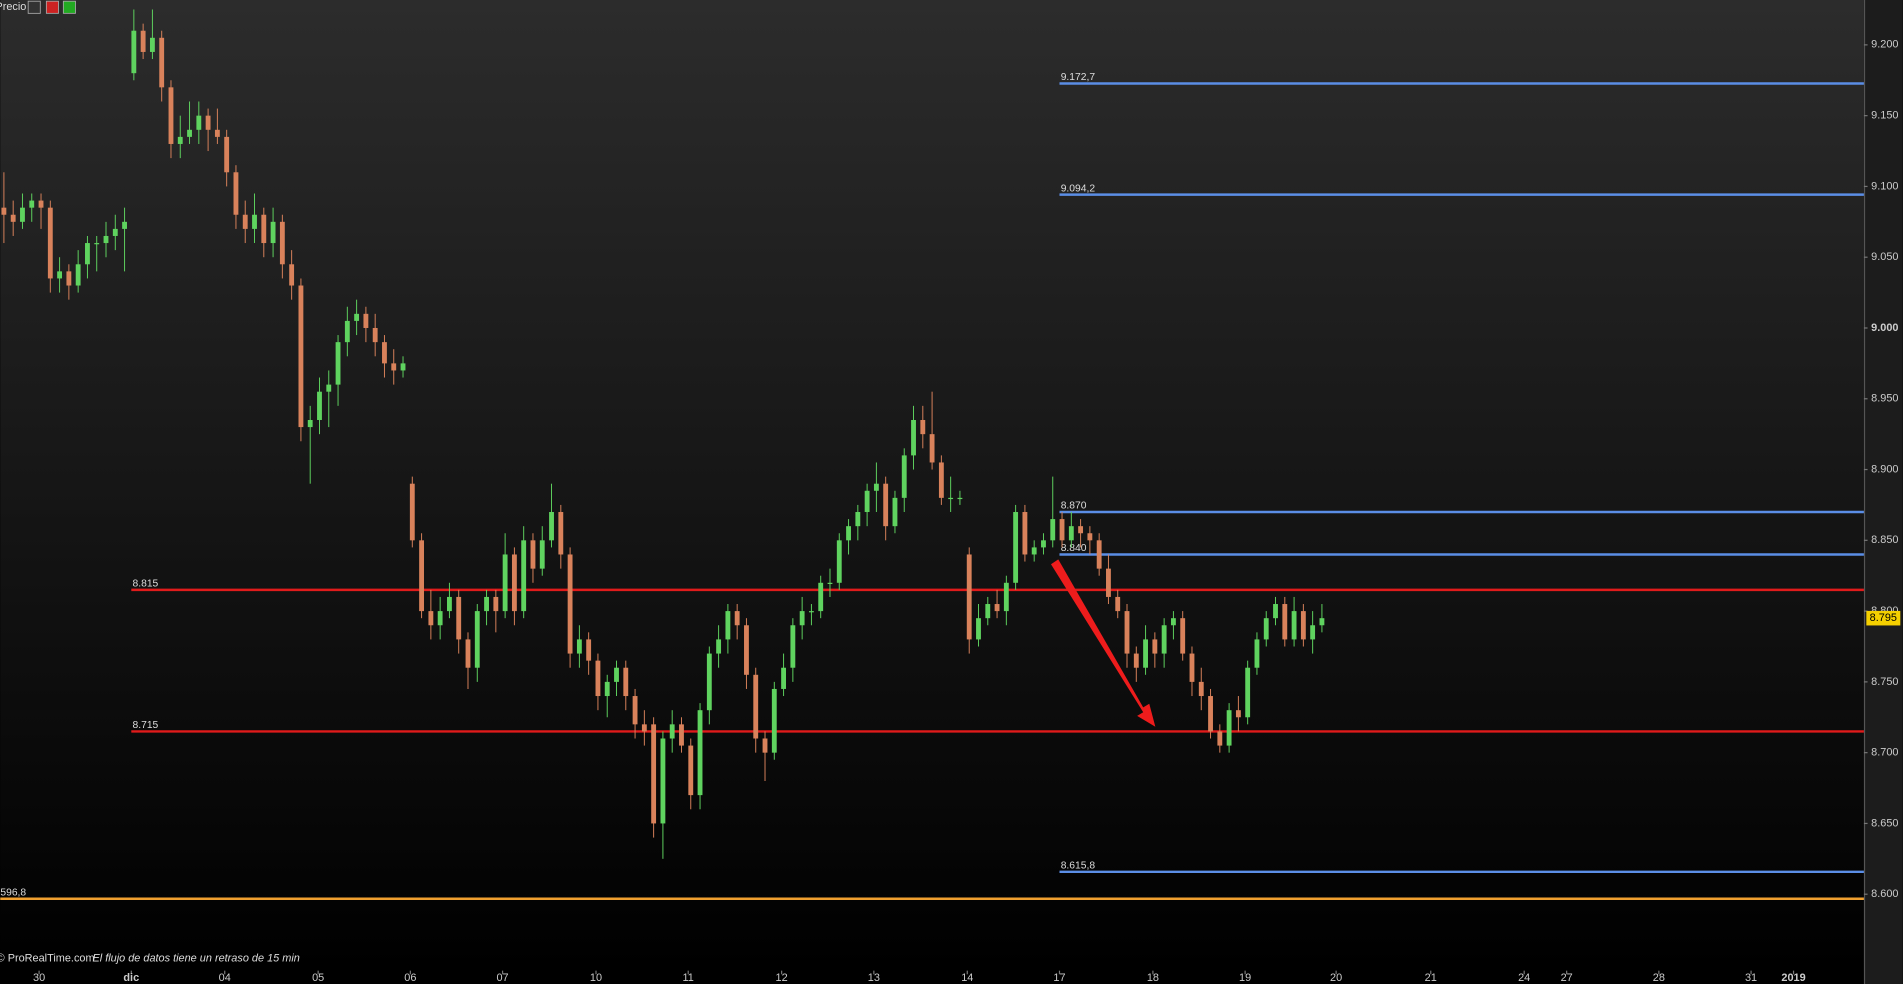 This screenshot has width=1903, height=984. What do you see at coordinates (1884, 45) in the screenshot?
I see `y-tick-label: 9.200` at bounding box center [1884, 45].